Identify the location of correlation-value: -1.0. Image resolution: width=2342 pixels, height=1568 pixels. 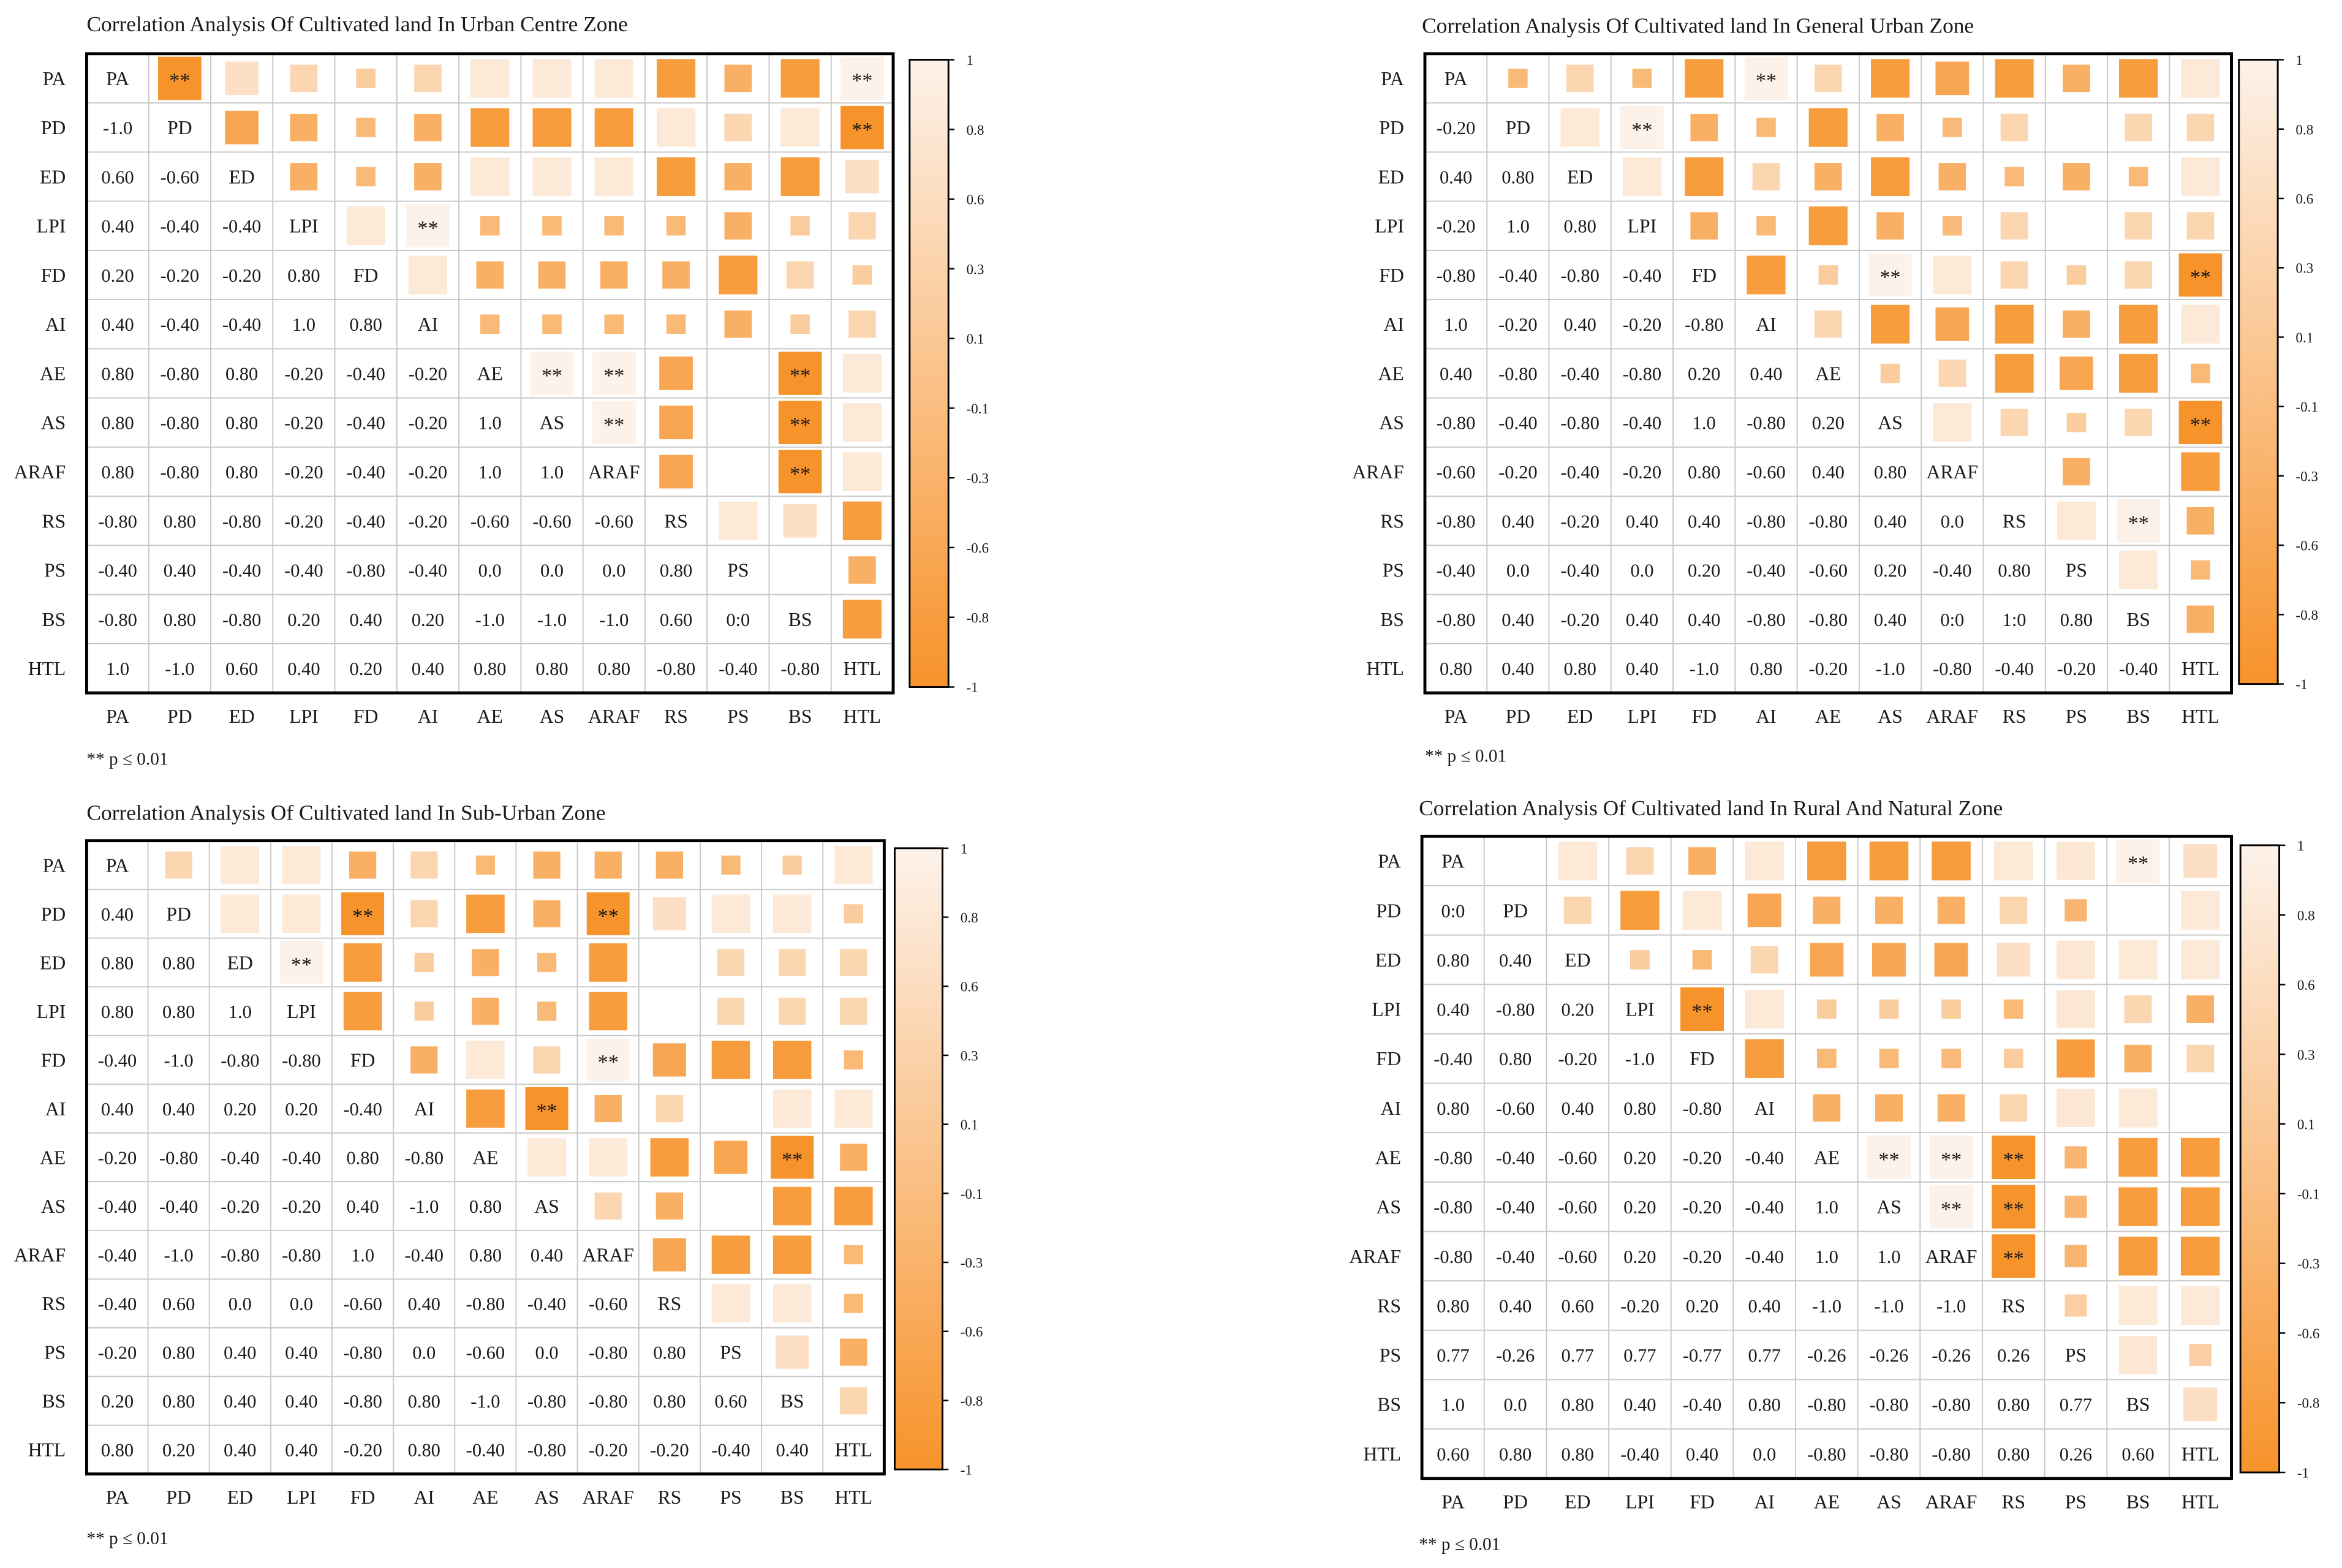
(490, 619).